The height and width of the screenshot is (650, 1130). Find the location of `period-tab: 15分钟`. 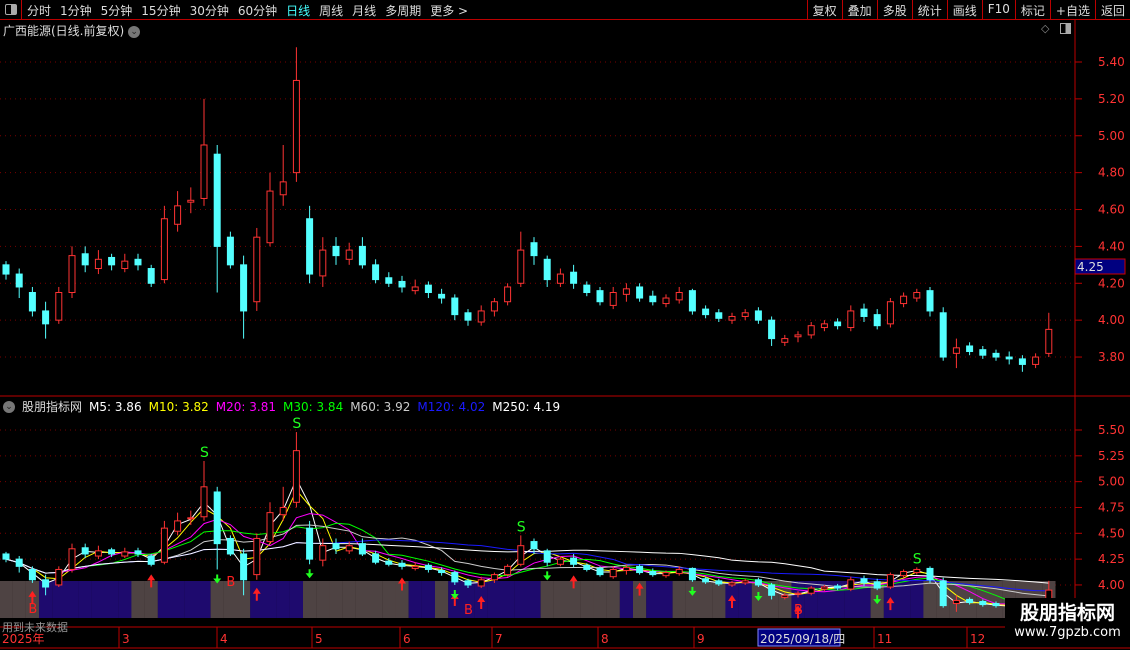

period-tab: 15分钟 is located at coordinates (161, 11).